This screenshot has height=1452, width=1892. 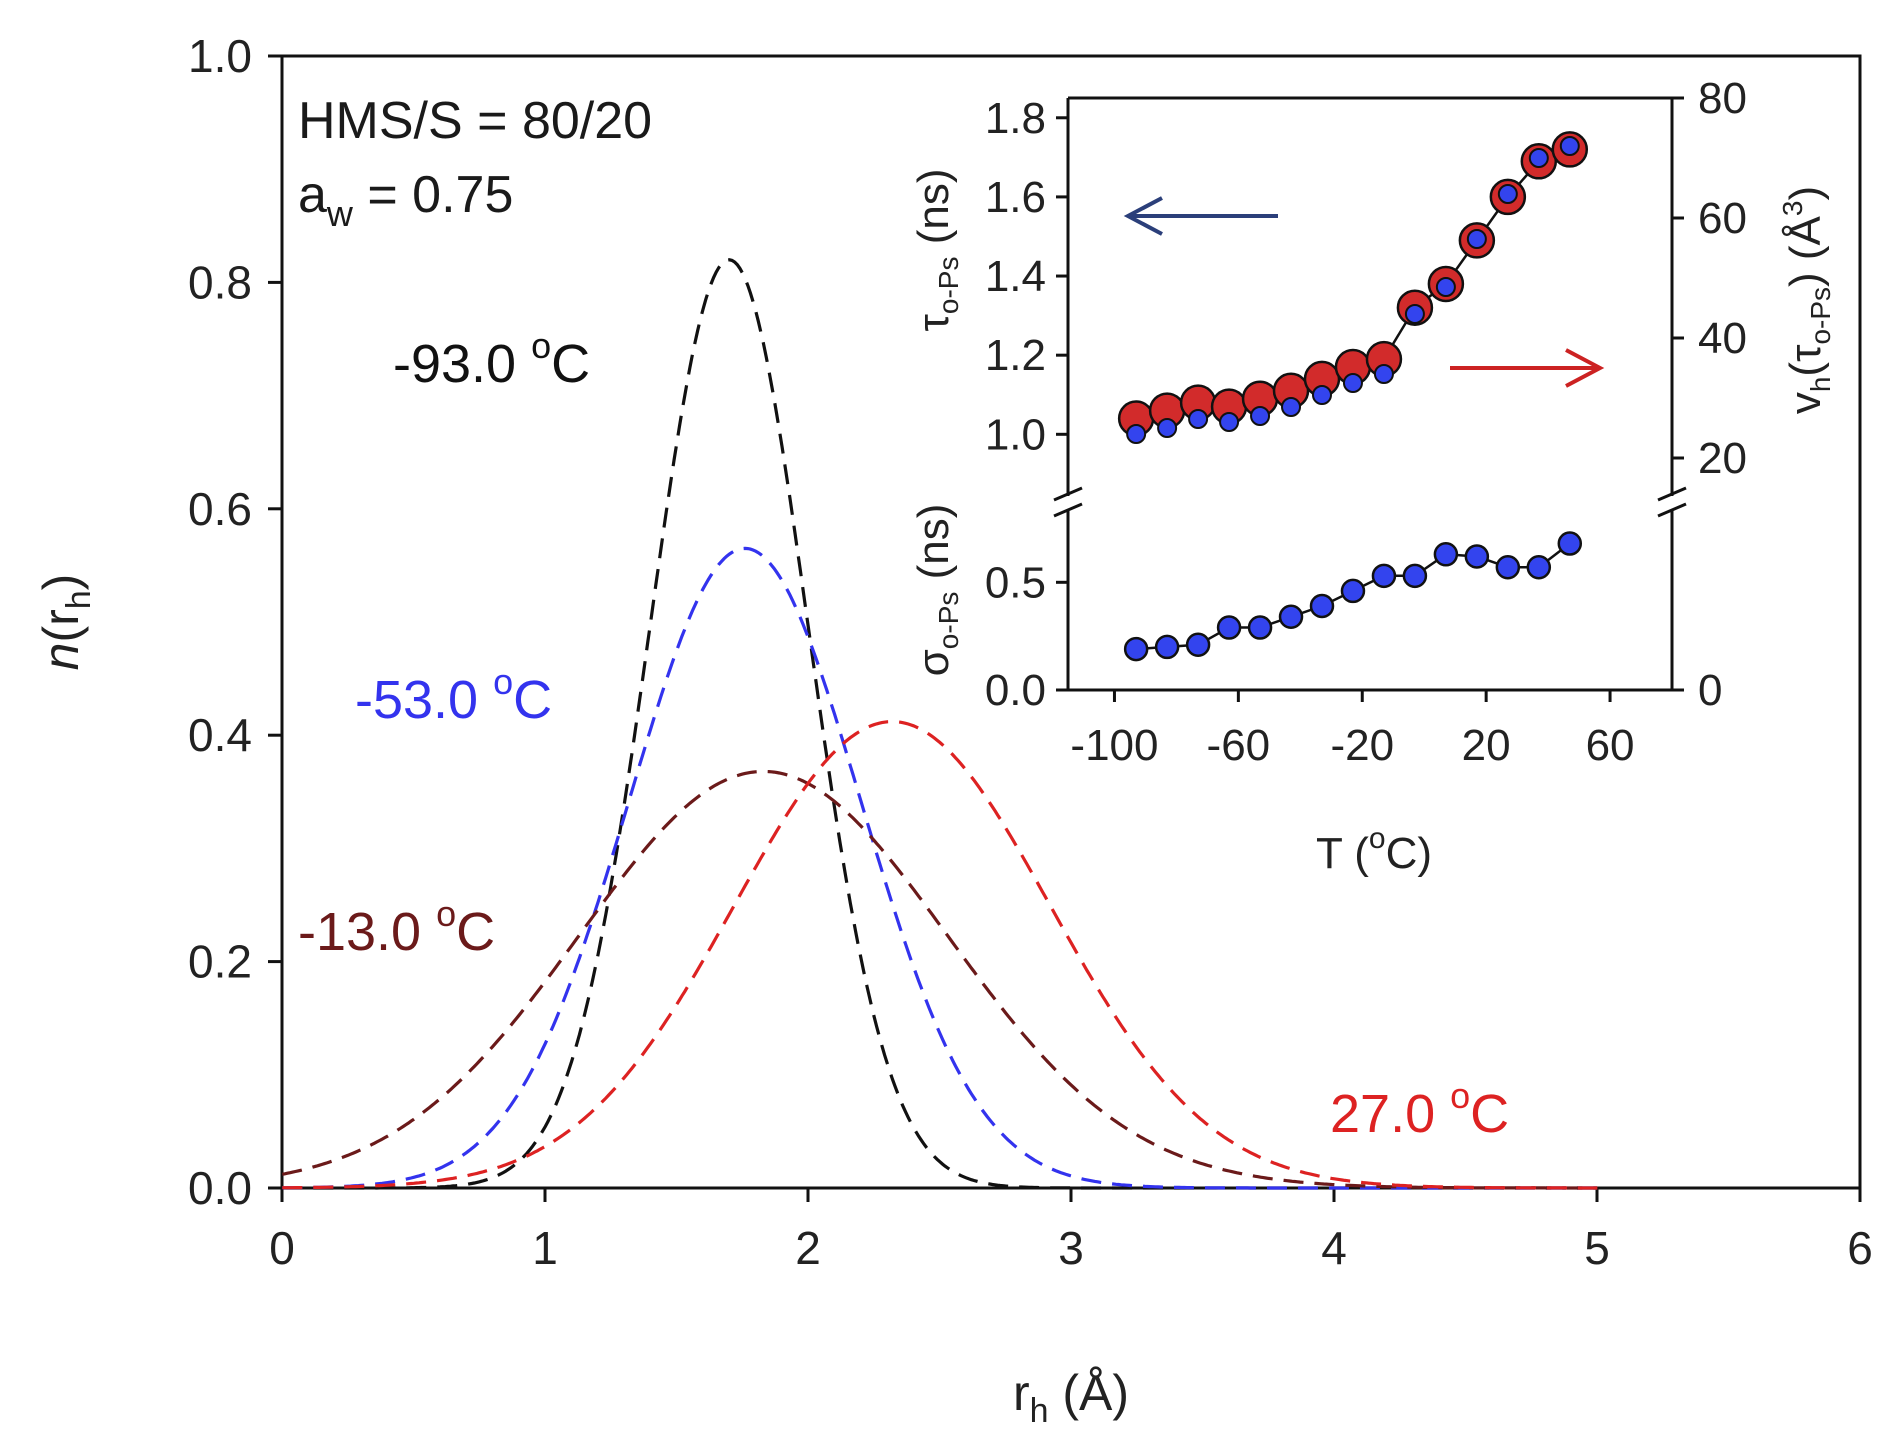 I want to click on inset-right-tick-label: 0, so click(x=1710, y=690).